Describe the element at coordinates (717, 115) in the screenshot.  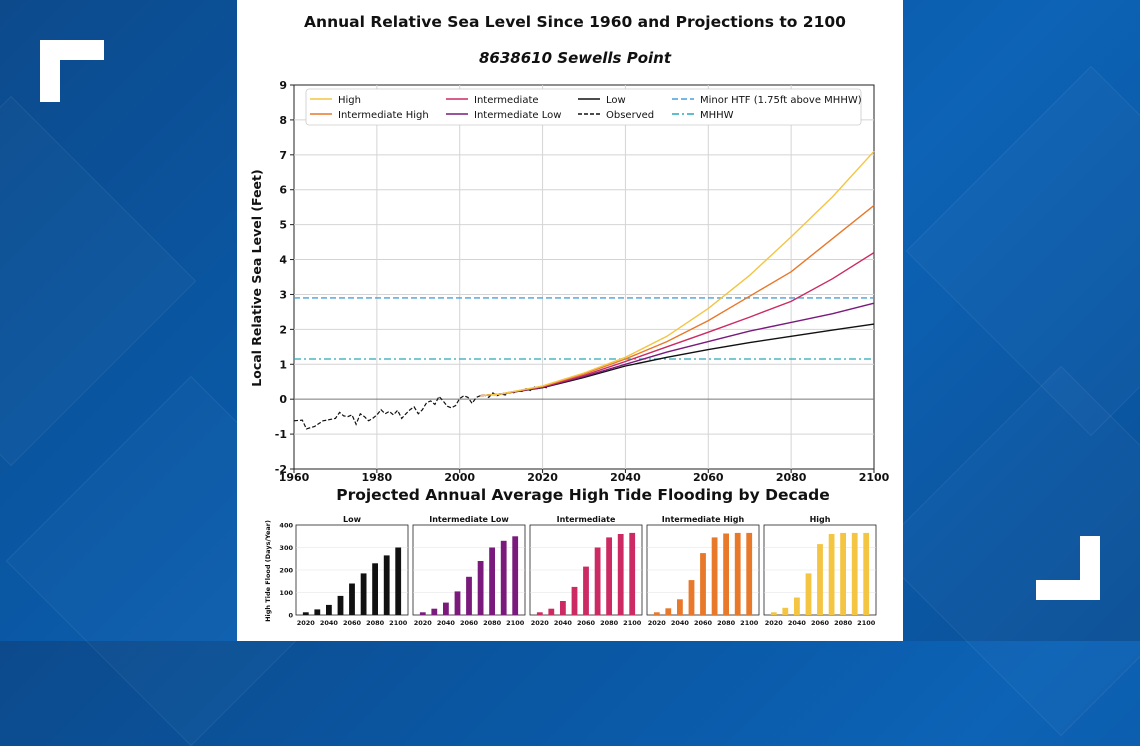
I see `legend-label: MHHW` at that location.